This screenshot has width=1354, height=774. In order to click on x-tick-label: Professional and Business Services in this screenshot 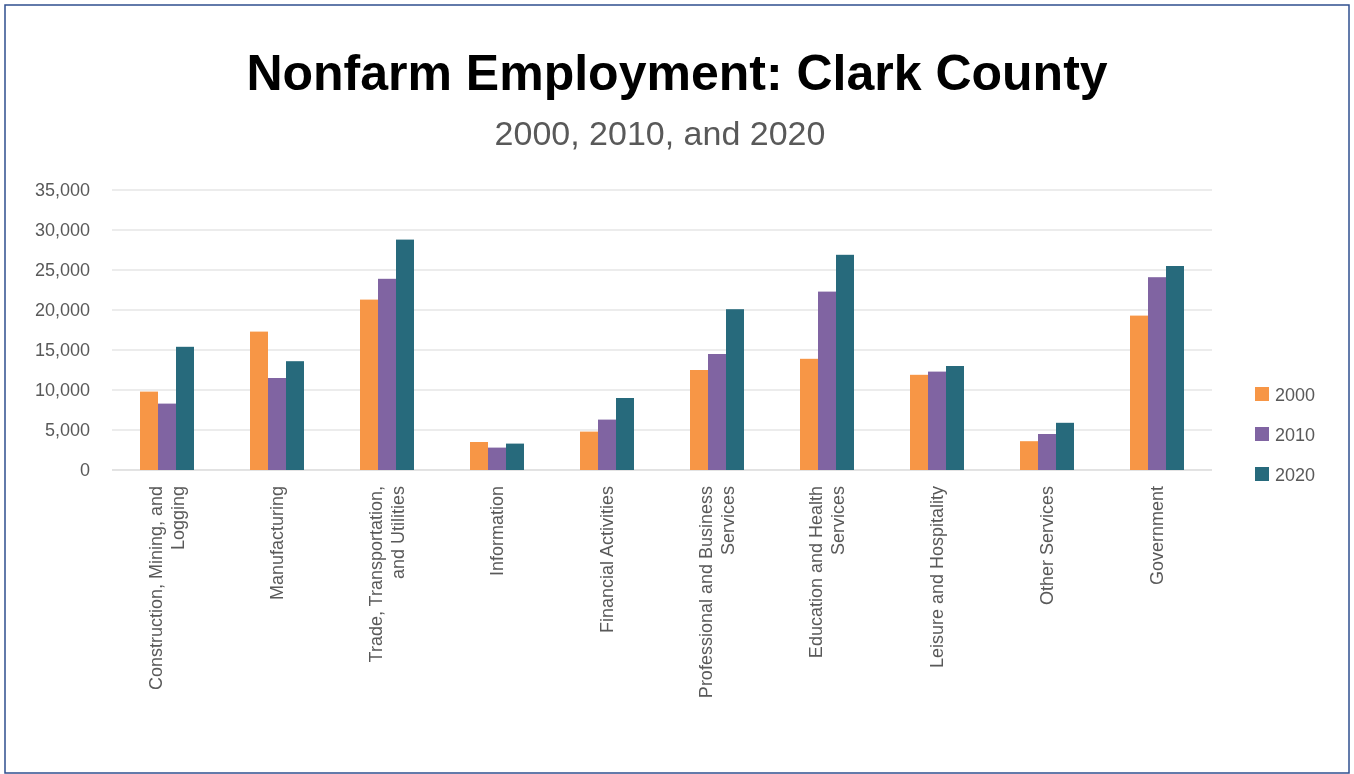, I will do `click(717, 592)`.